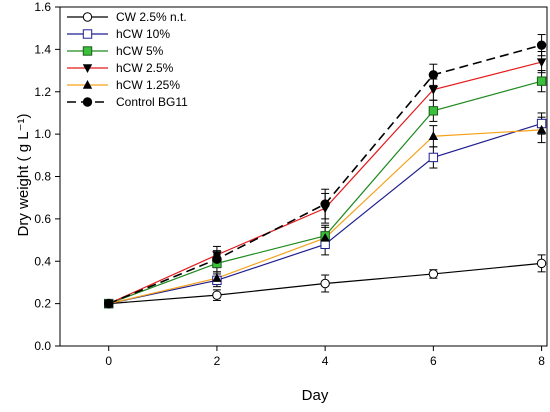 This screenshot has width=550, height=412. What do you see at coordinates (143, 34) in the screenshot?
I see `legend-label: hCW 10%` at bounding box center [143, 34].